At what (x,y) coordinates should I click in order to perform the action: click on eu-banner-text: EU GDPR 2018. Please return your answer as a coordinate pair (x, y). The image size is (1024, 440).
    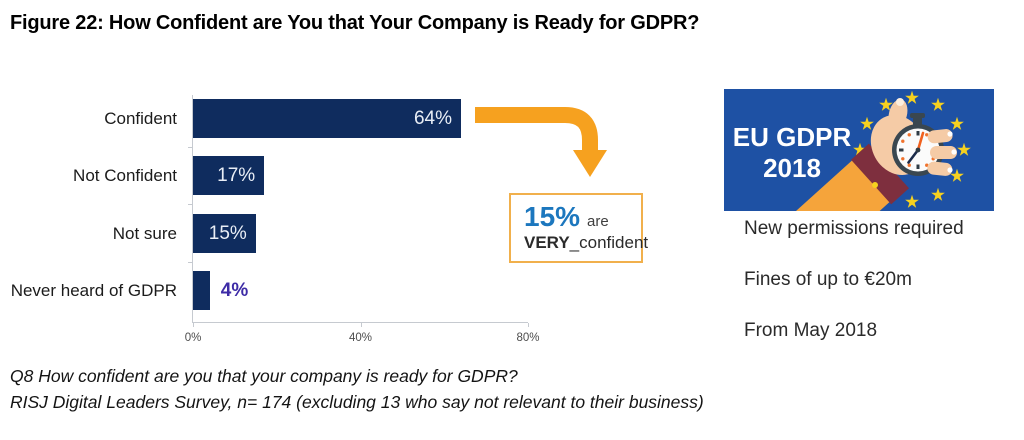
    Looking at the image, I should click on (792, 153).